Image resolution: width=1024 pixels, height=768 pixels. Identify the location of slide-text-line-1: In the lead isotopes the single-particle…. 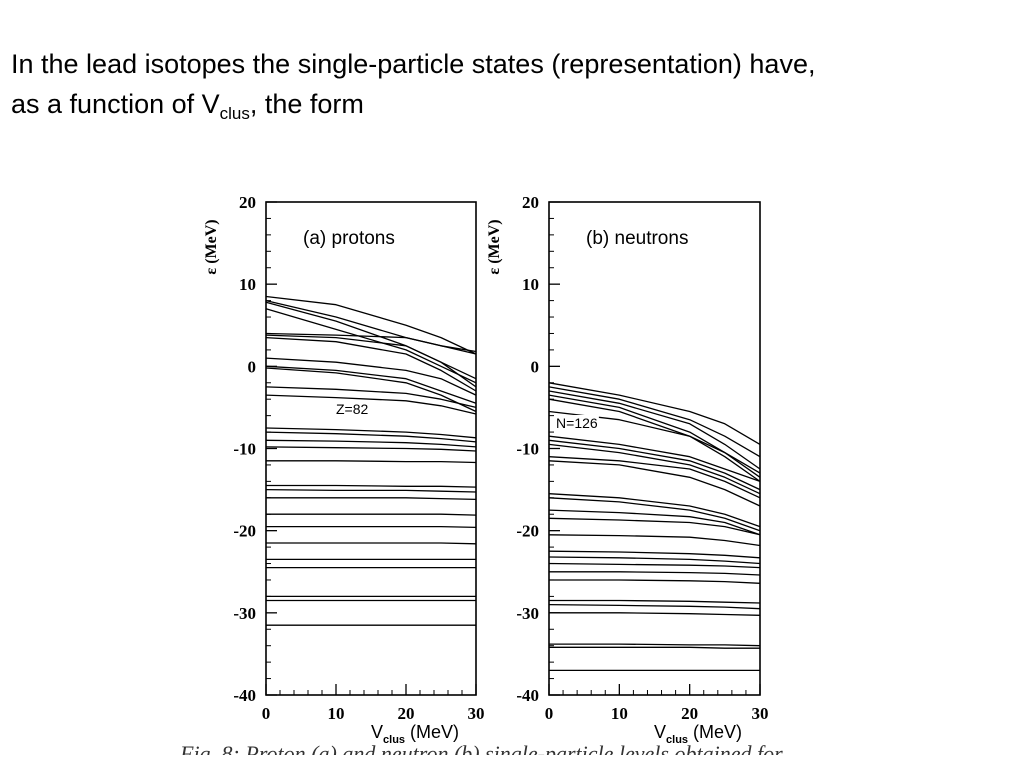
(413, 64).